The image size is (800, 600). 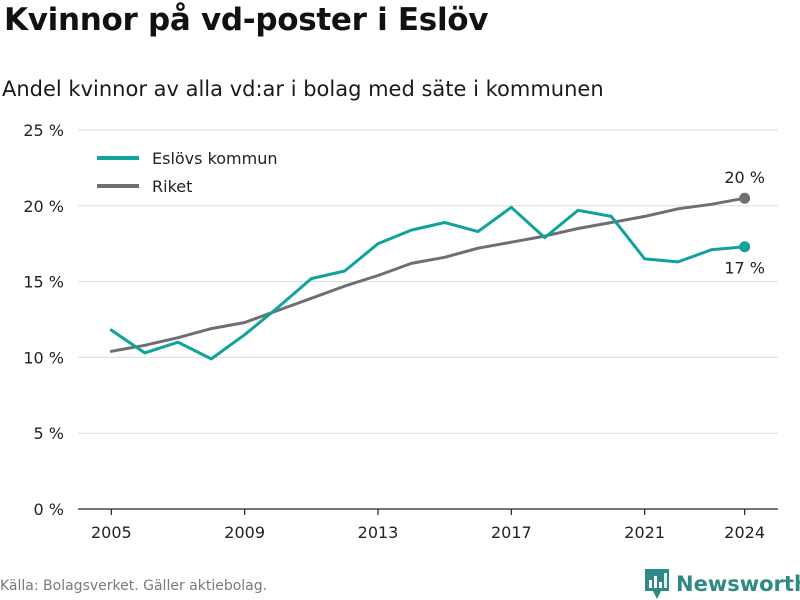 What do you see at coordinates (378, 532) in the screenshot?
I see `x-tick-label: 2013` at bounding box center [378, 532].